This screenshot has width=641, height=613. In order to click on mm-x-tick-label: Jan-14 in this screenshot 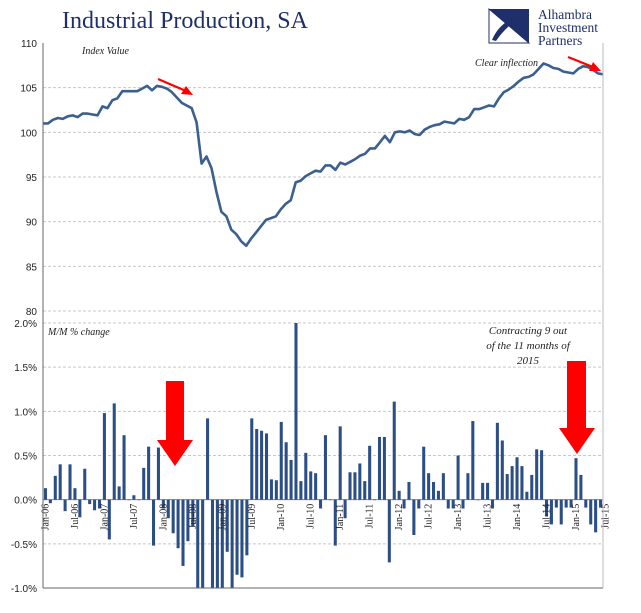, I will do `click(517, 517)`.